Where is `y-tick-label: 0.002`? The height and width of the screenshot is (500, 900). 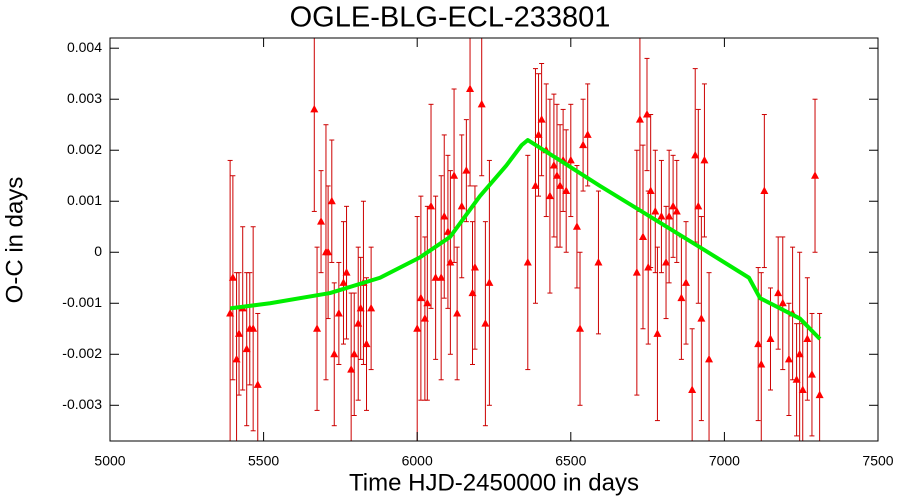 y-tick-label: 0.002 is located at coordinates (84, 149).